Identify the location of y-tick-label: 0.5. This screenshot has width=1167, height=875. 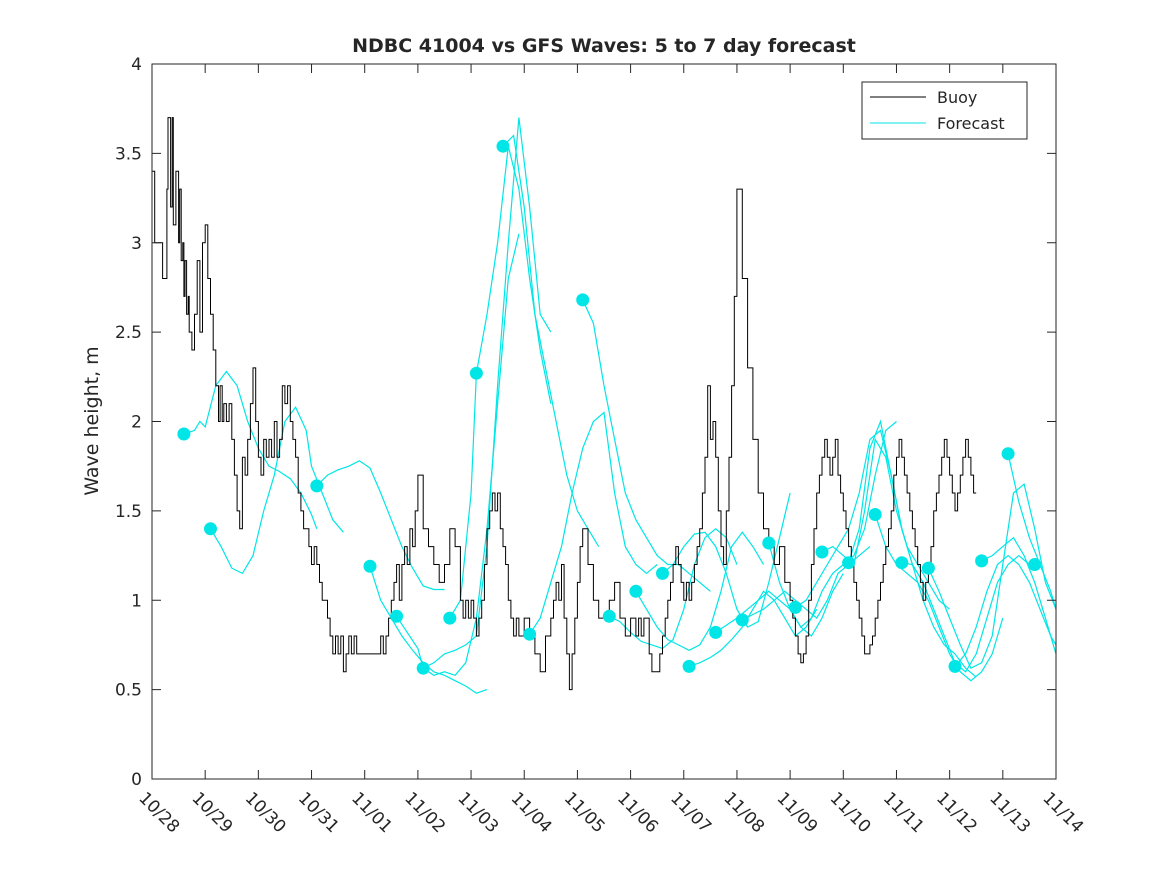
(128, 691).